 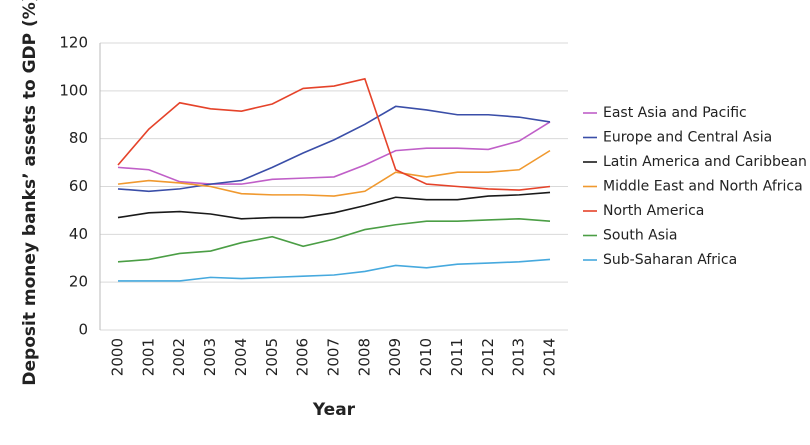 I want to click on x-tick-label: 2008, so click(x=364, y=357).